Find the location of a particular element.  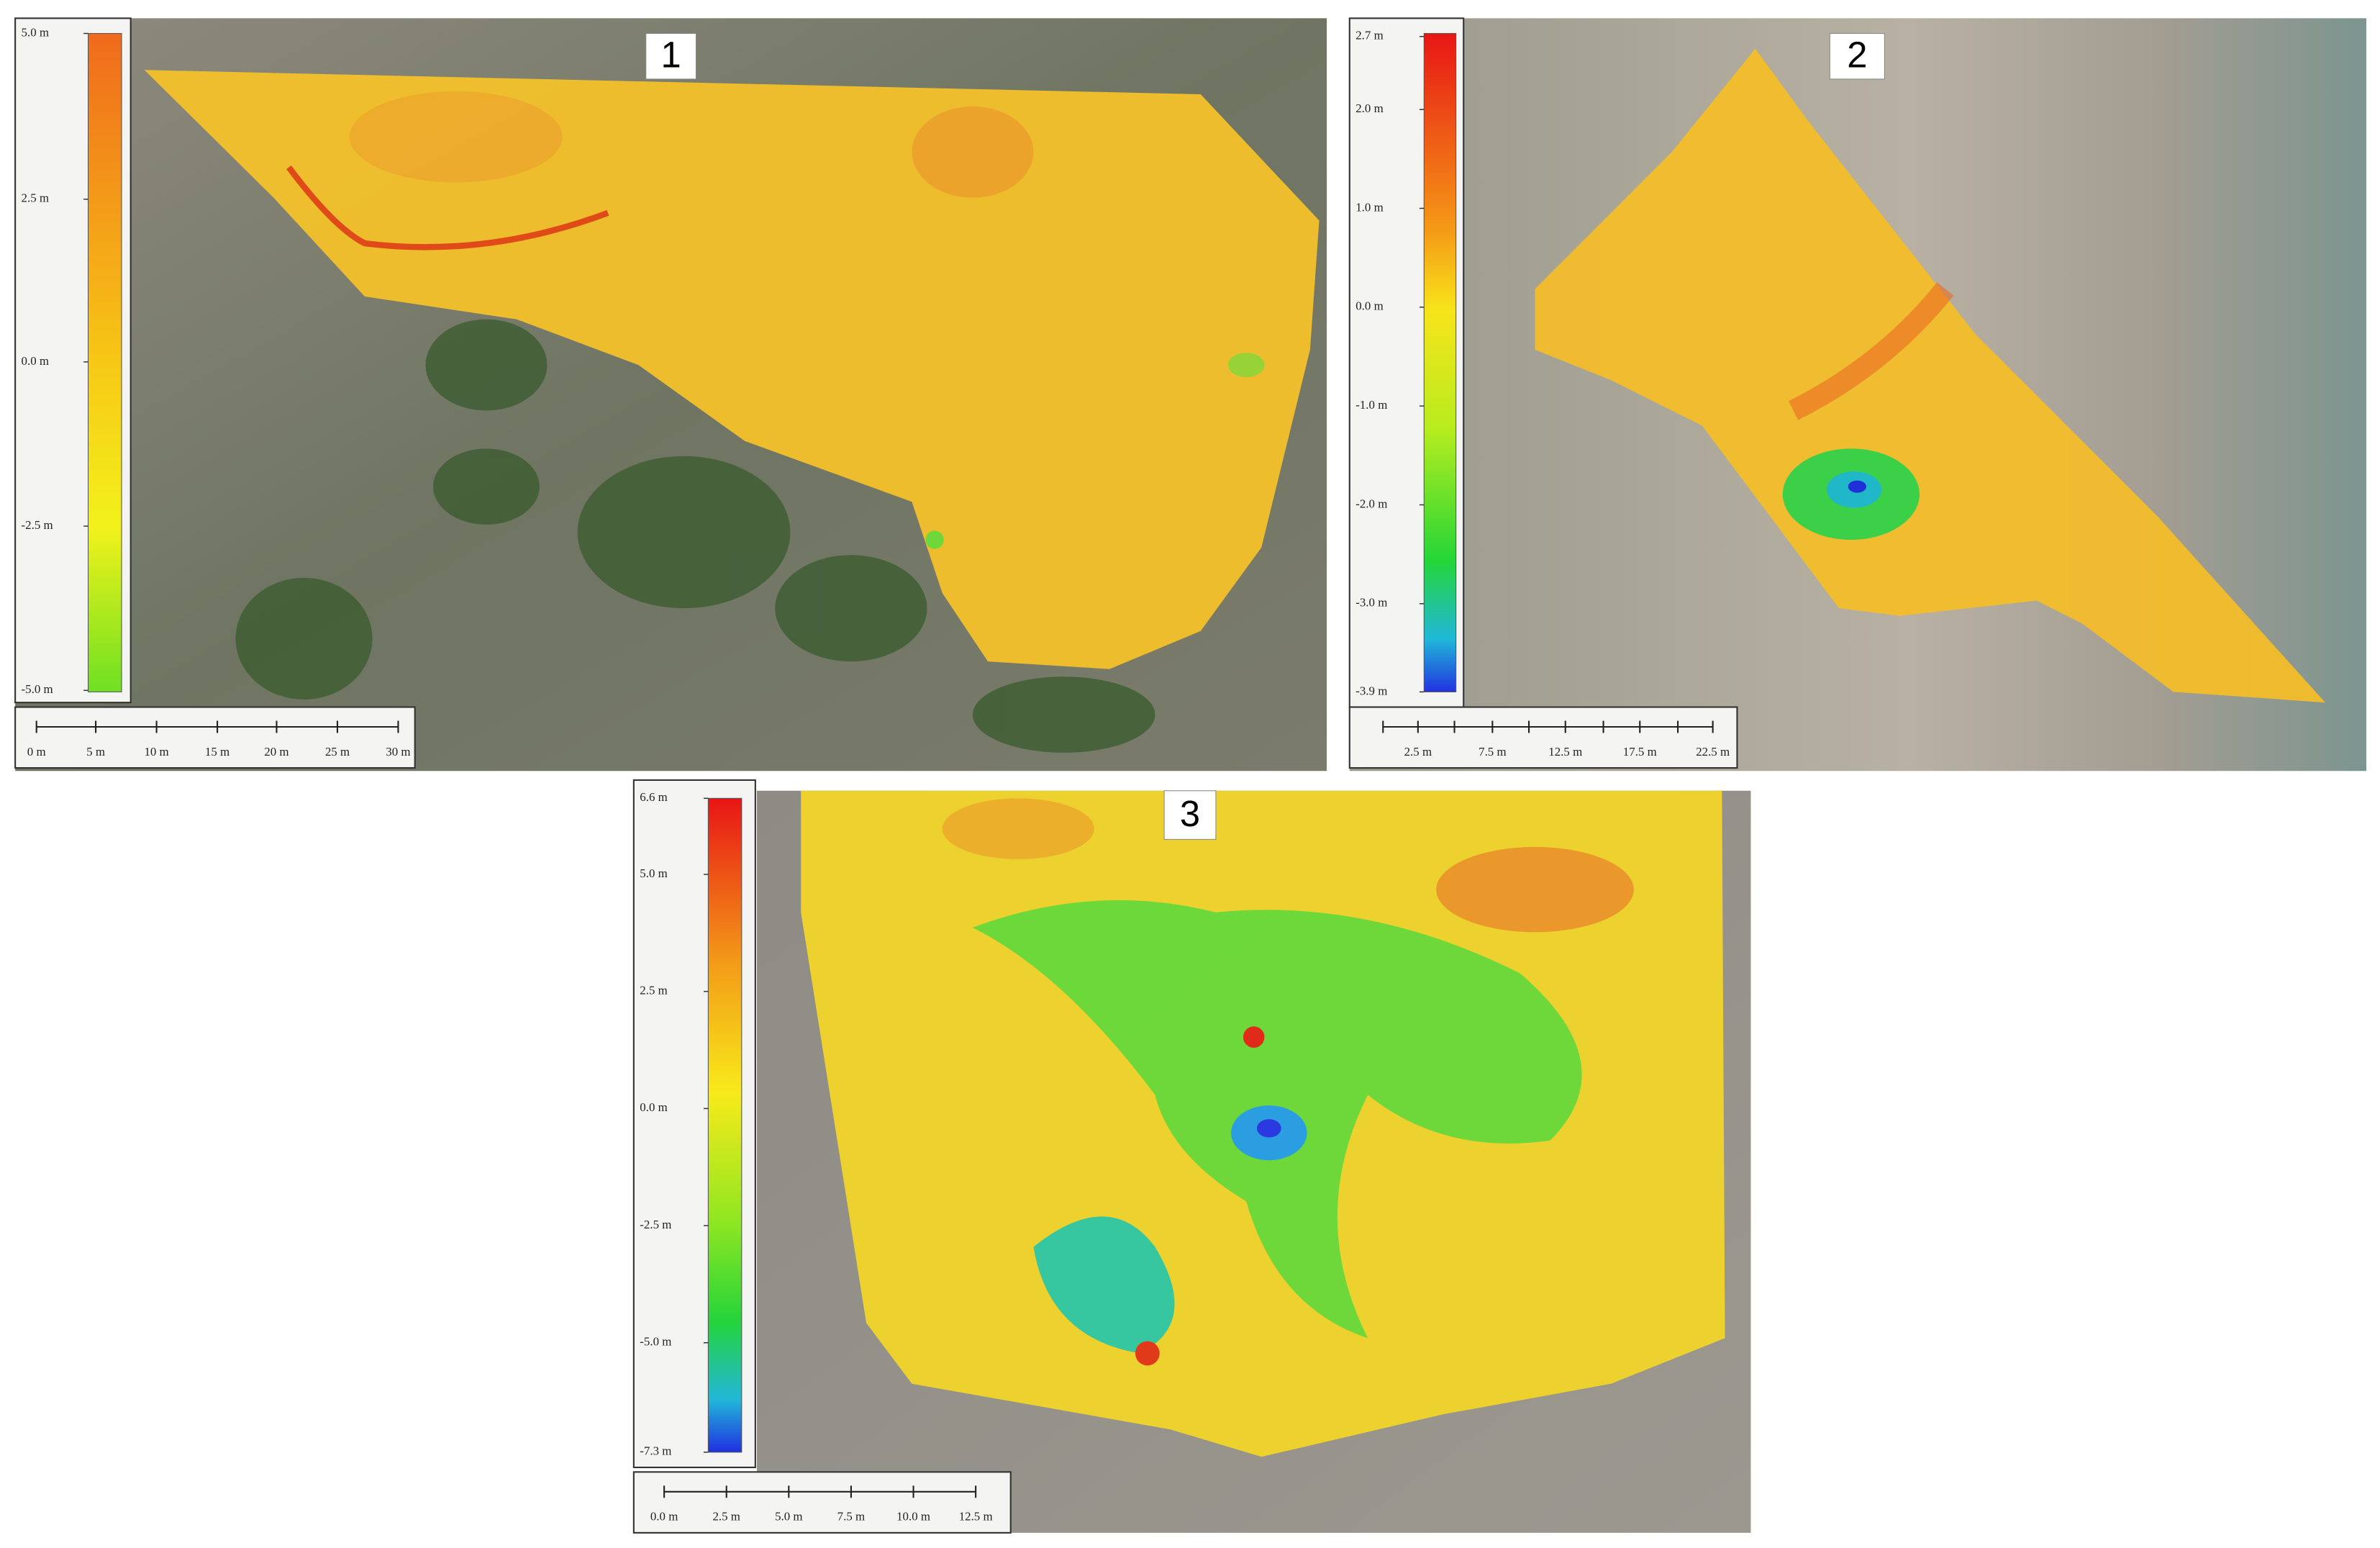

panel-number: 1 is located at coordinates (671, 55).